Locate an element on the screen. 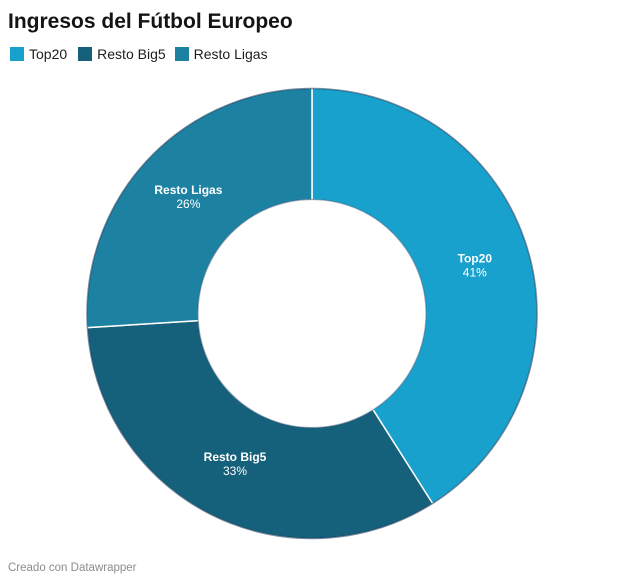  svg-text: Resto Big5 is located at coordinates (235, 457).